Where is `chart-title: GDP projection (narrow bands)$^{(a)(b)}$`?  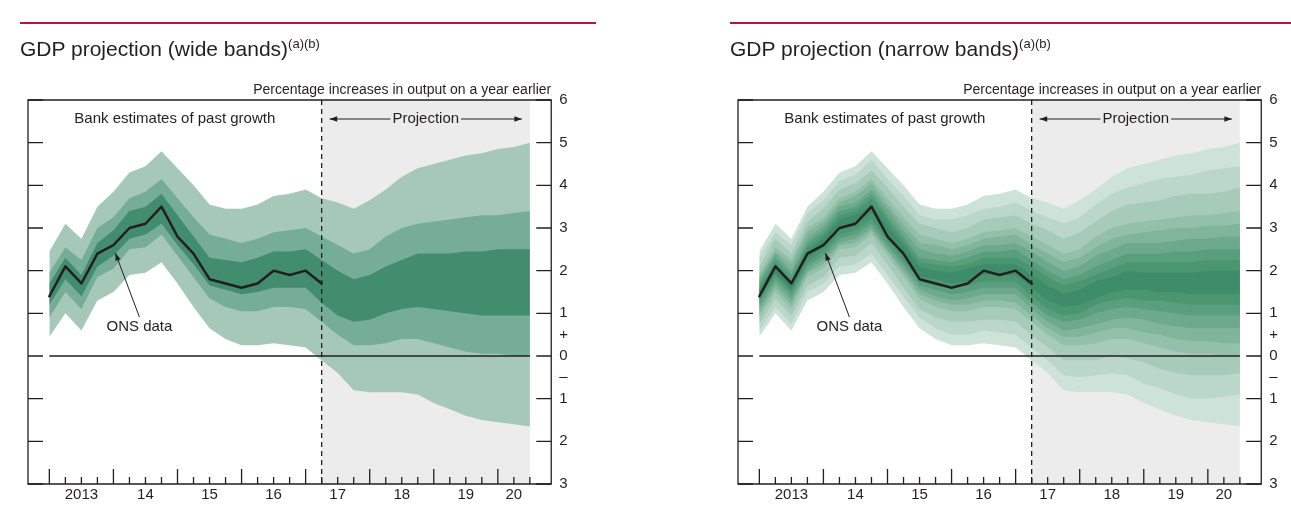
chart-title: GDP projection (narrow bands)$^{(a)(b)}$ is located at coordinates (891, 49).